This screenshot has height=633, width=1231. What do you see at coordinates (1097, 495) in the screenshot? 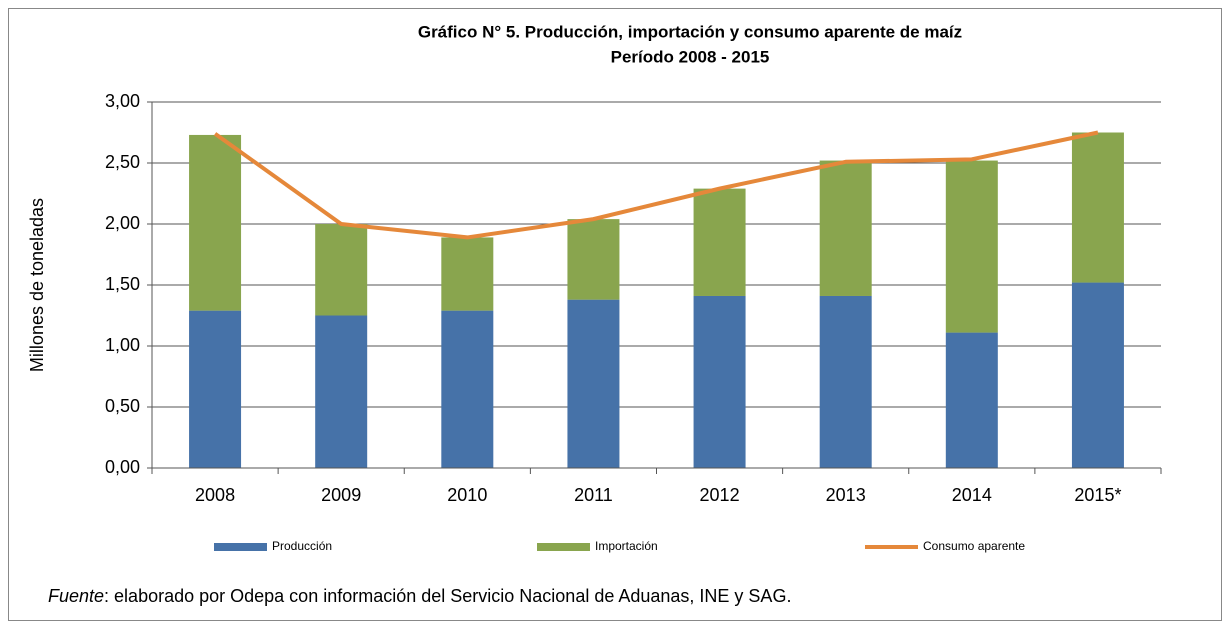
I see `x-tick-label: 2015*` at bounding box center [1097, 495].